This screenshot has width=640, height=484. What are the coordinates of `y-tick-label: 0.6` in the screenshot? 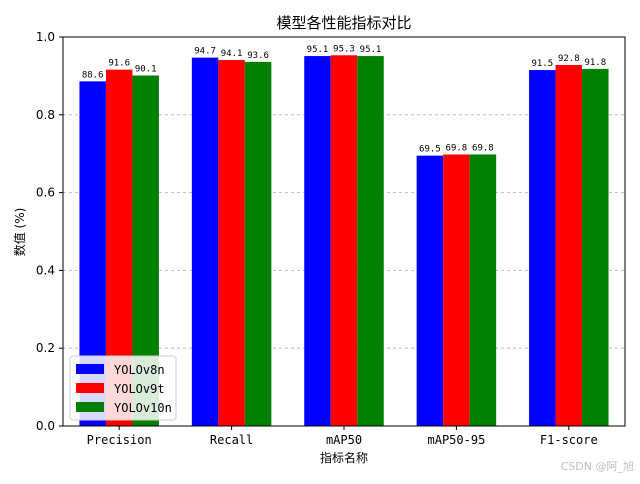 It's located at (45, 193).